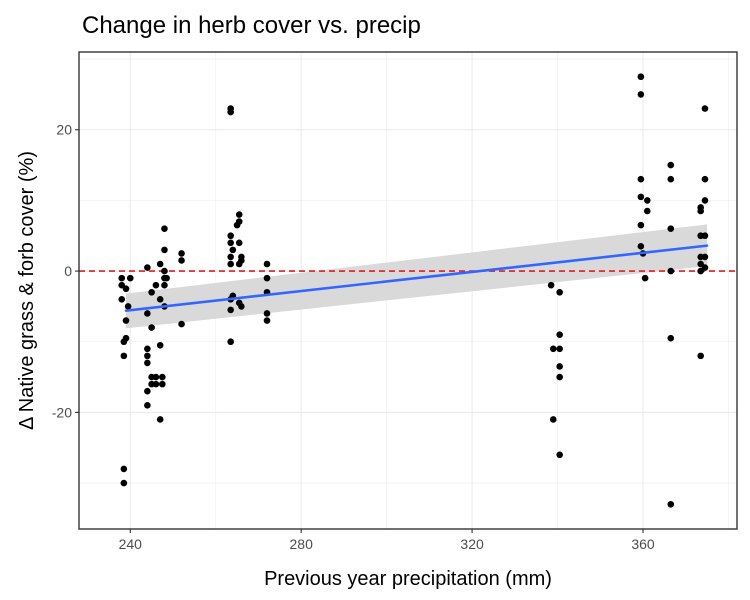 The image size is (750, 600). Describe the element at coordinates (302, 544) in the screenshot. I see `x-tick-label: 280` at that location.